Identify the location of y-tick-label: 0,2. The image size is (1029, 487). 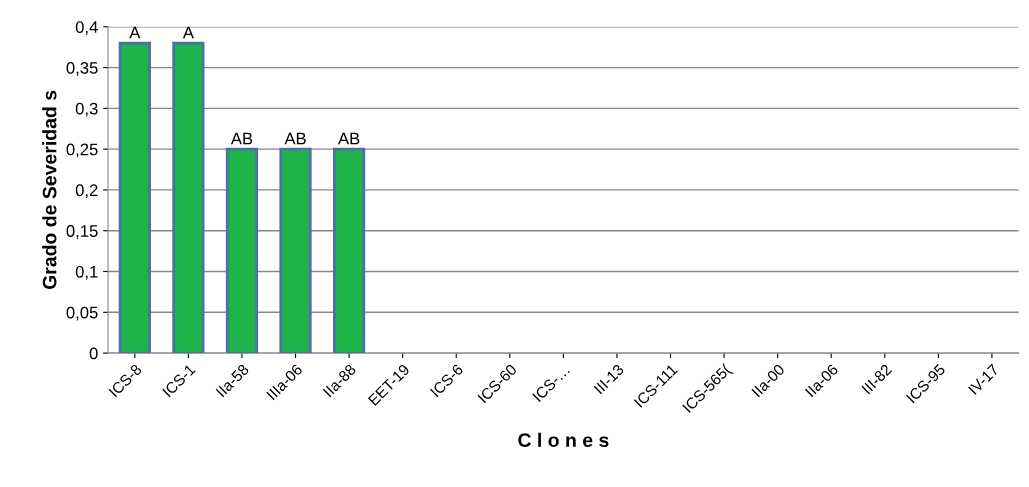
(86, 191).